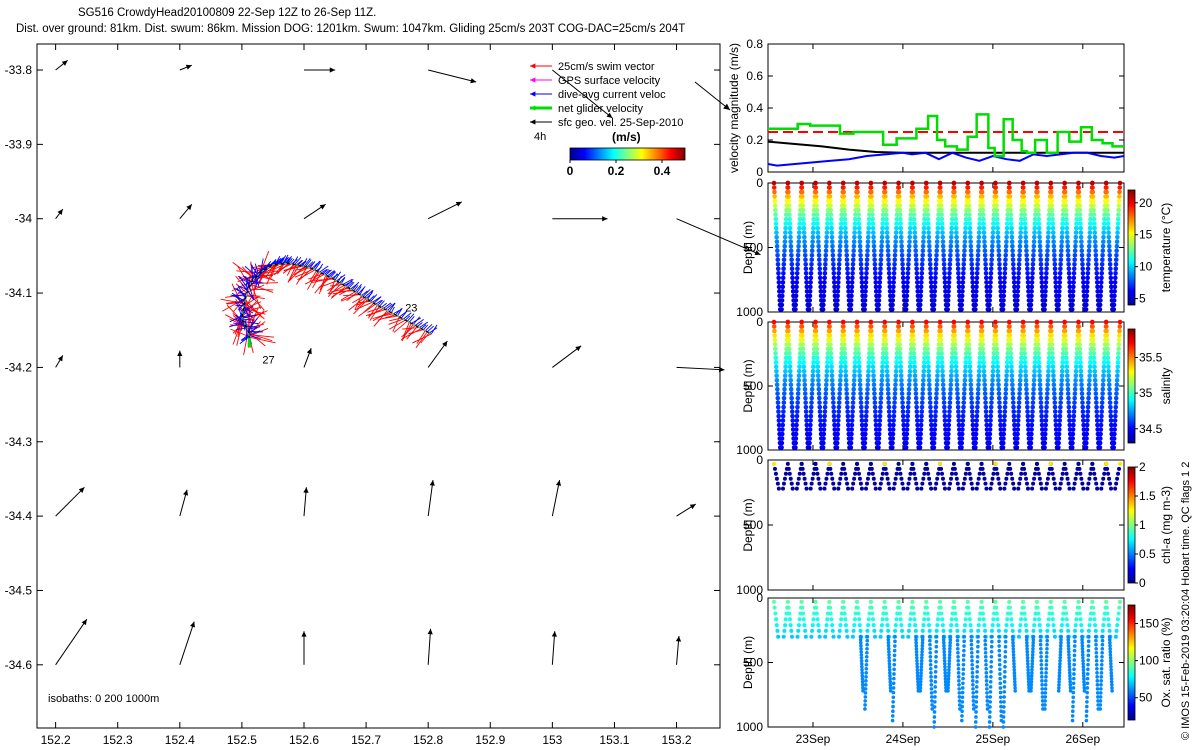 This screenshot has height=750, width=1200. Describe the element at coordinates (1146, 203) in the screenshot. I see `colorbar-tick-label: 20` at that location.